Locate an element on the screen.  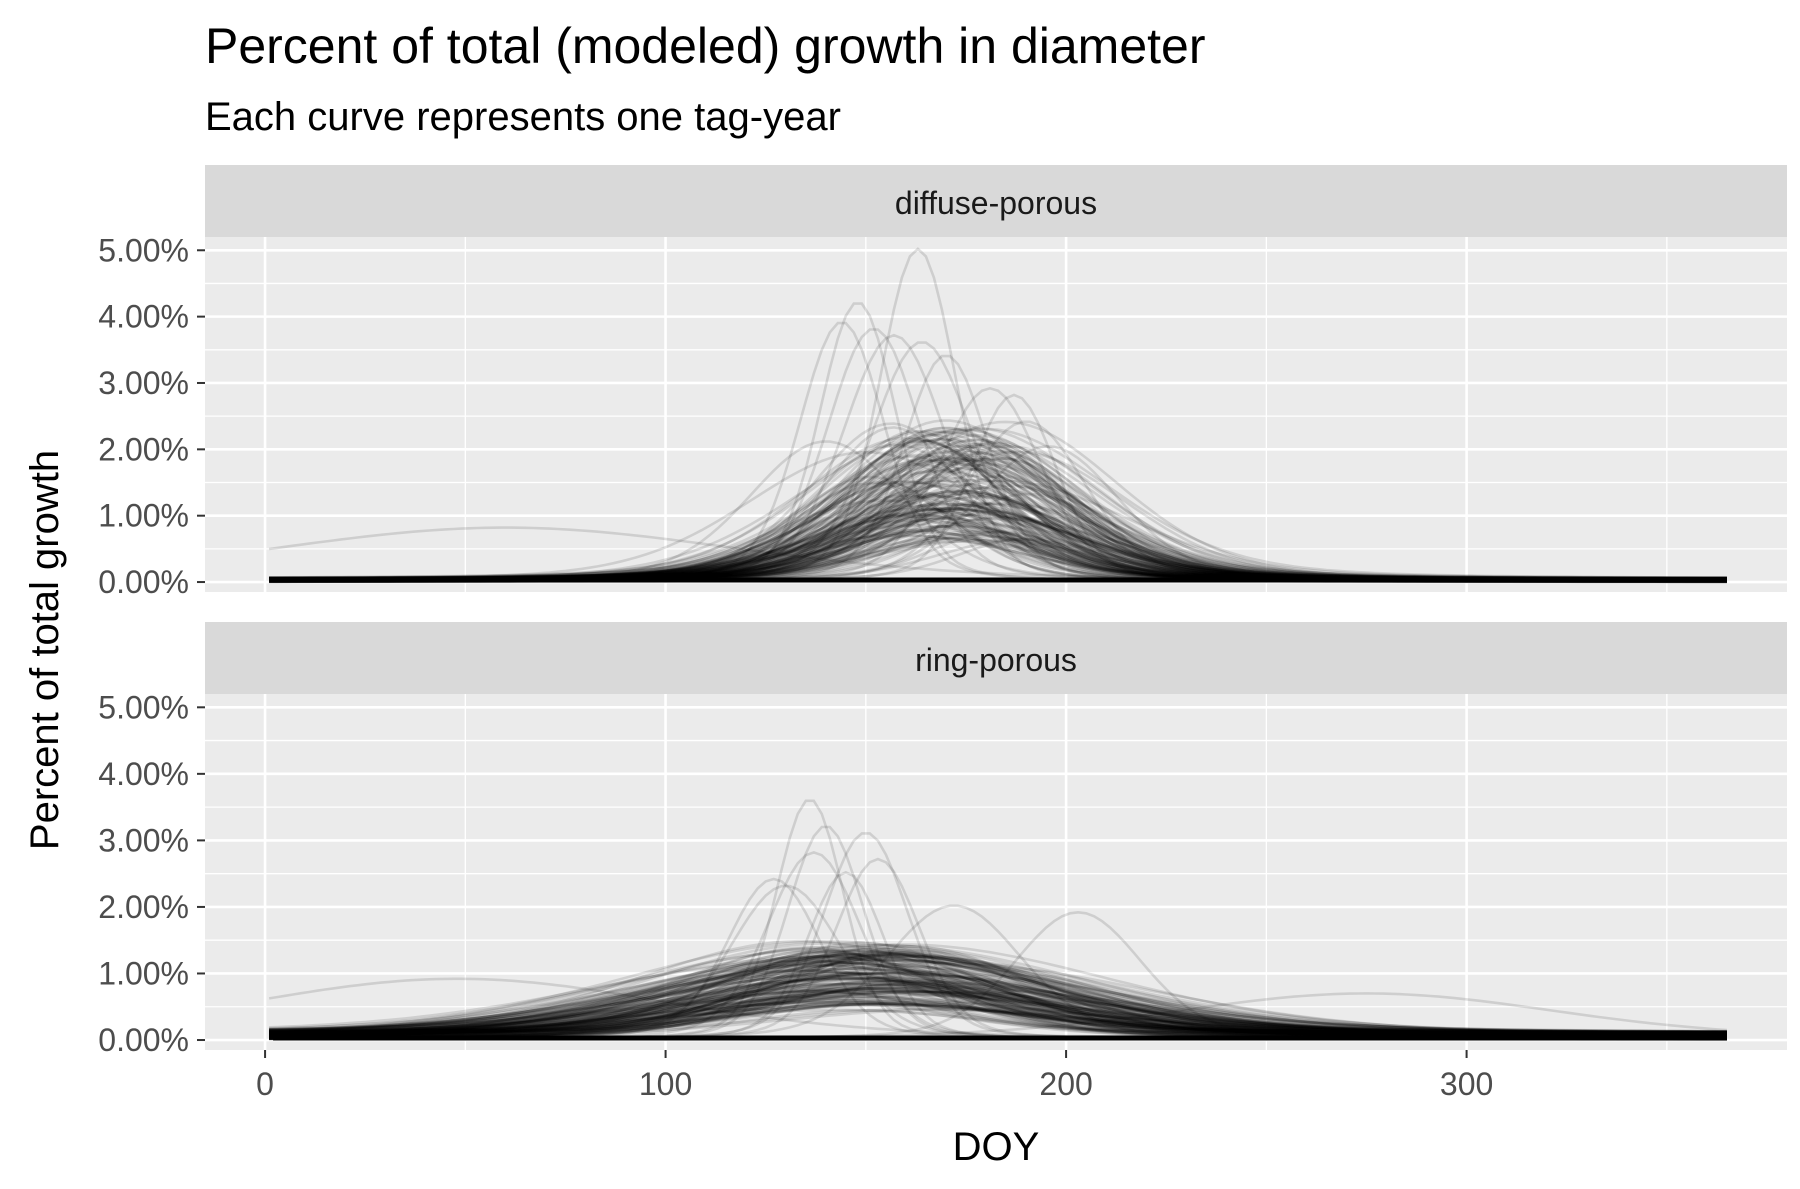
strip-label-ring-porous: ring-porous is located at coordinates (996, 660).